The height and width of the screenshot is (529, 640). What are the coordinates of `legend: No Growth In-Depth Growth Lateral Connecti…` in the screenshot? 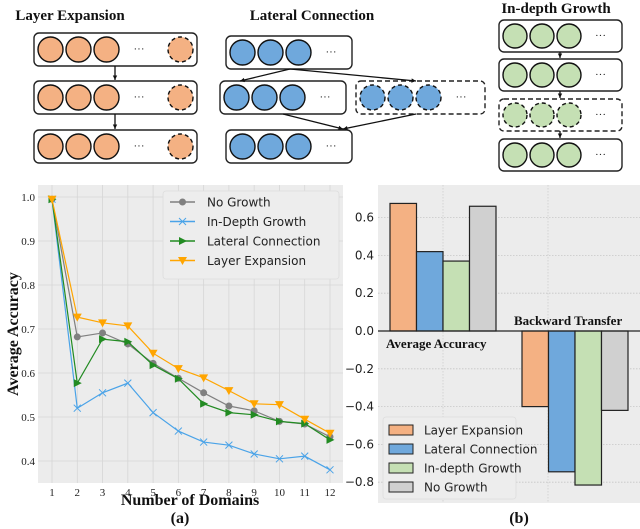 It's located at (251, 235).